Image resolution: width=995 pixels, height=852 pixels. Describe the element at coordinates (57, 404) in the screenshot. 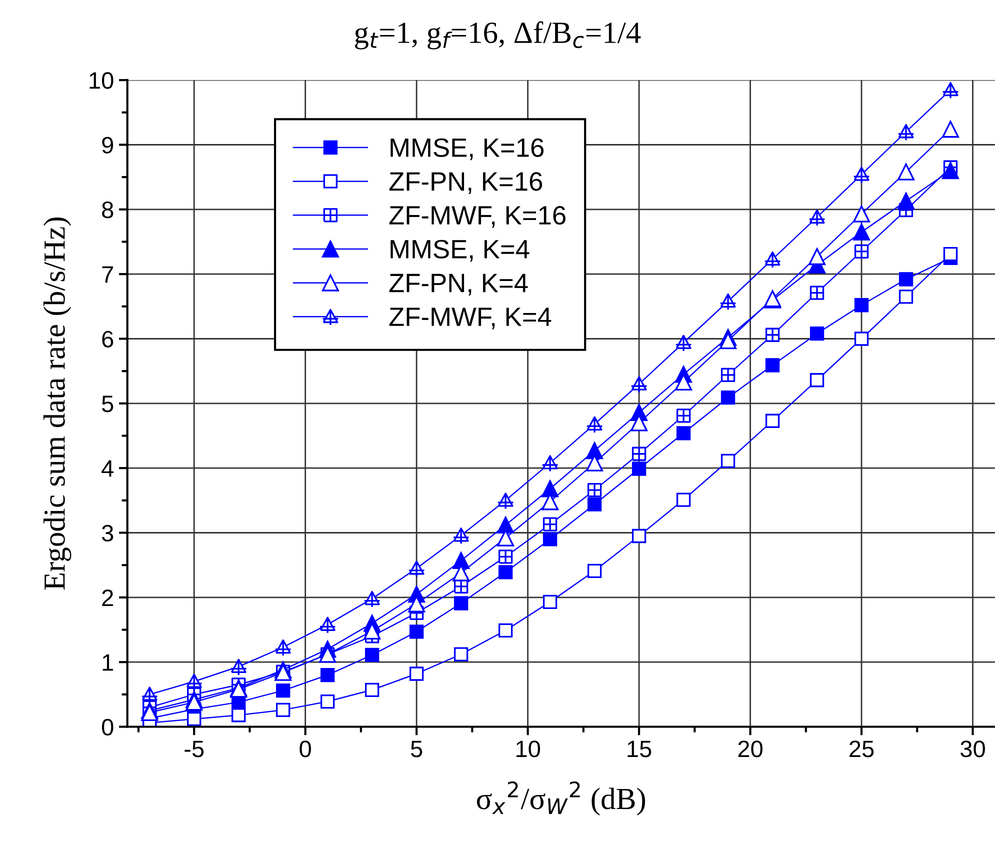

I see `y-axis-title: Ergodic sum data rate (b/s/Hz)` at that location.